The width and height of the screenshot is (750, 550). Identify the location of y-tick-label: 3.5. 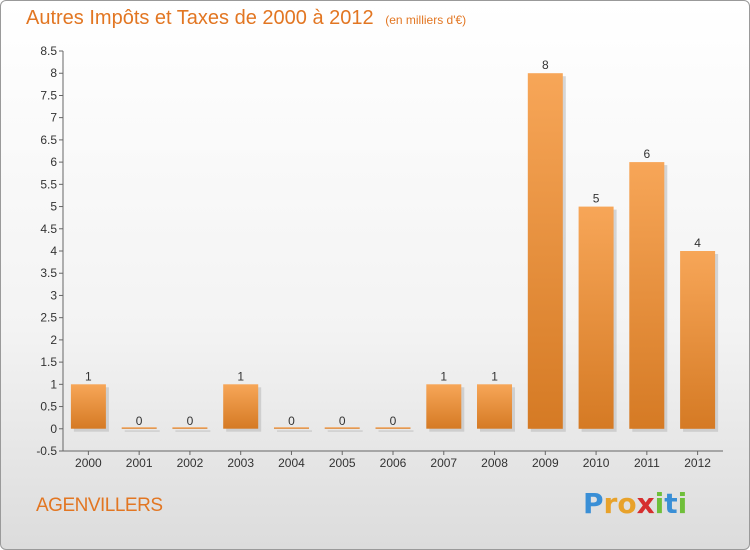
(48, 273).